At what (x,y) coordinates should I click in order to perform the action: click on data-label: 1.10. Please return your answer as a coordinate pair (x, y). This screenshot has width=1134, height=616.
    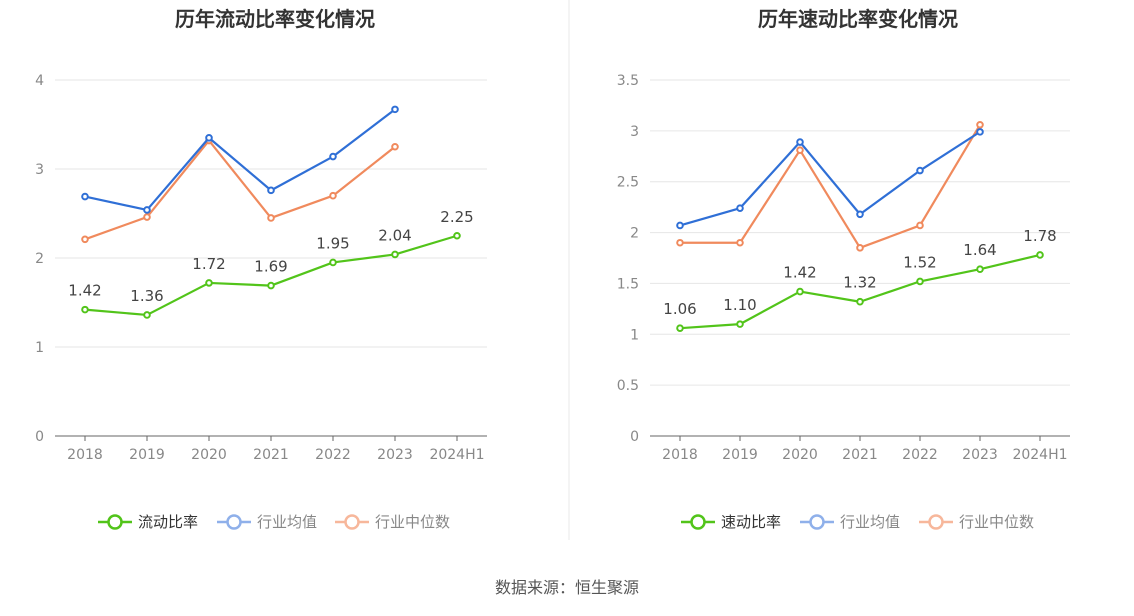
    Looking at the image, I should click on (739, 305).